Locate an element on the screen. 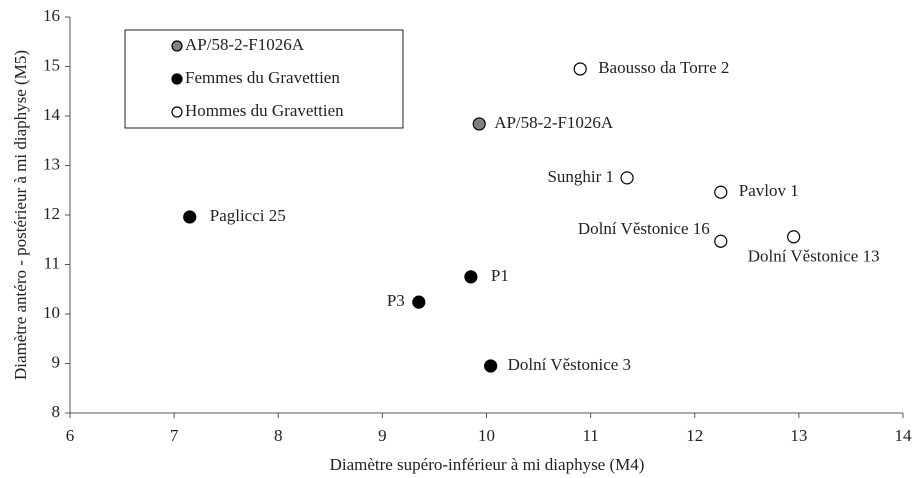 The height and width of the screenshot is (478, 916). x-tick-label: 14 is located at coordinates (904, 435).